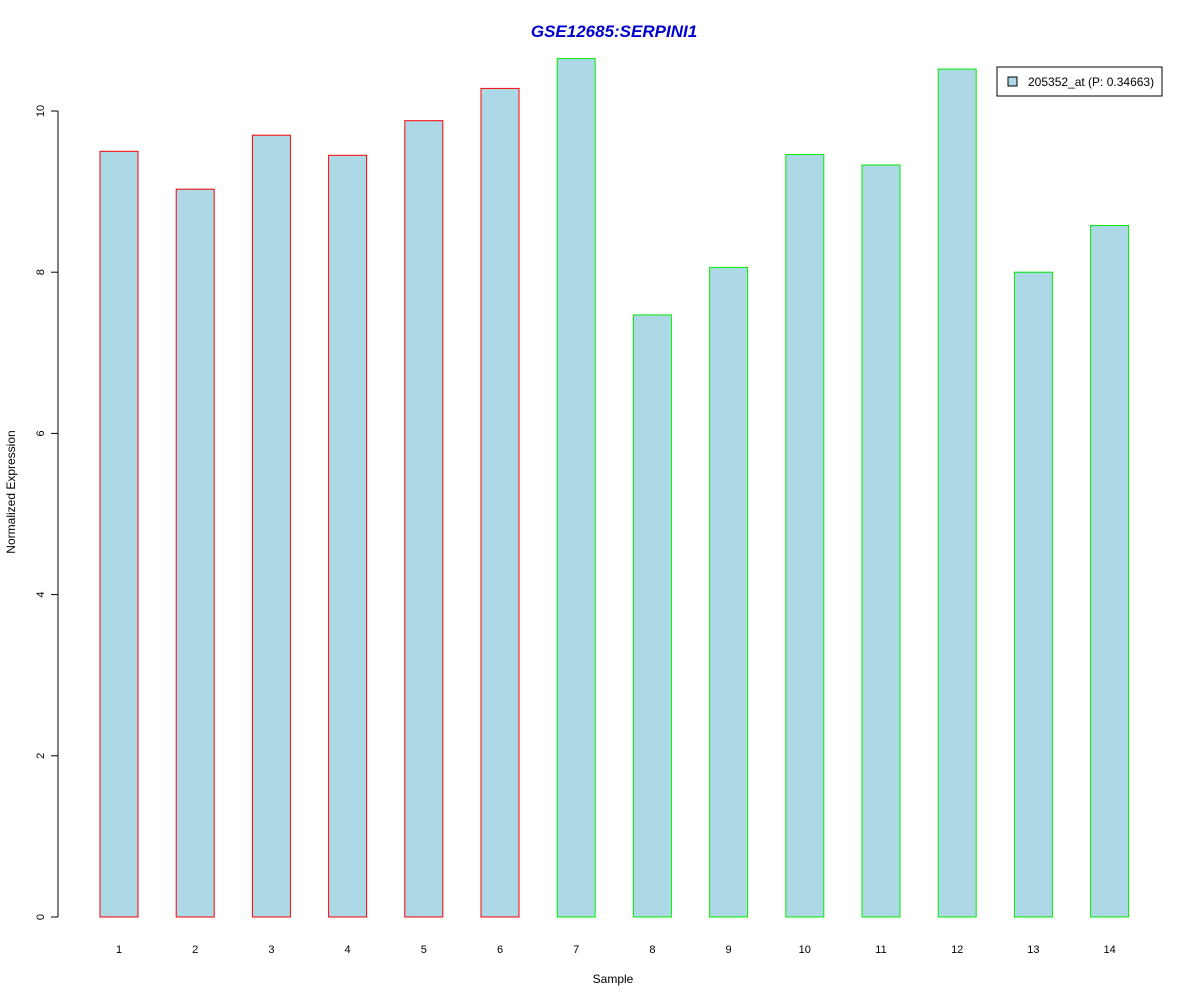 The image size is (1200, 1000). I want to click on x-tick-label: 4, so click(348, 950).